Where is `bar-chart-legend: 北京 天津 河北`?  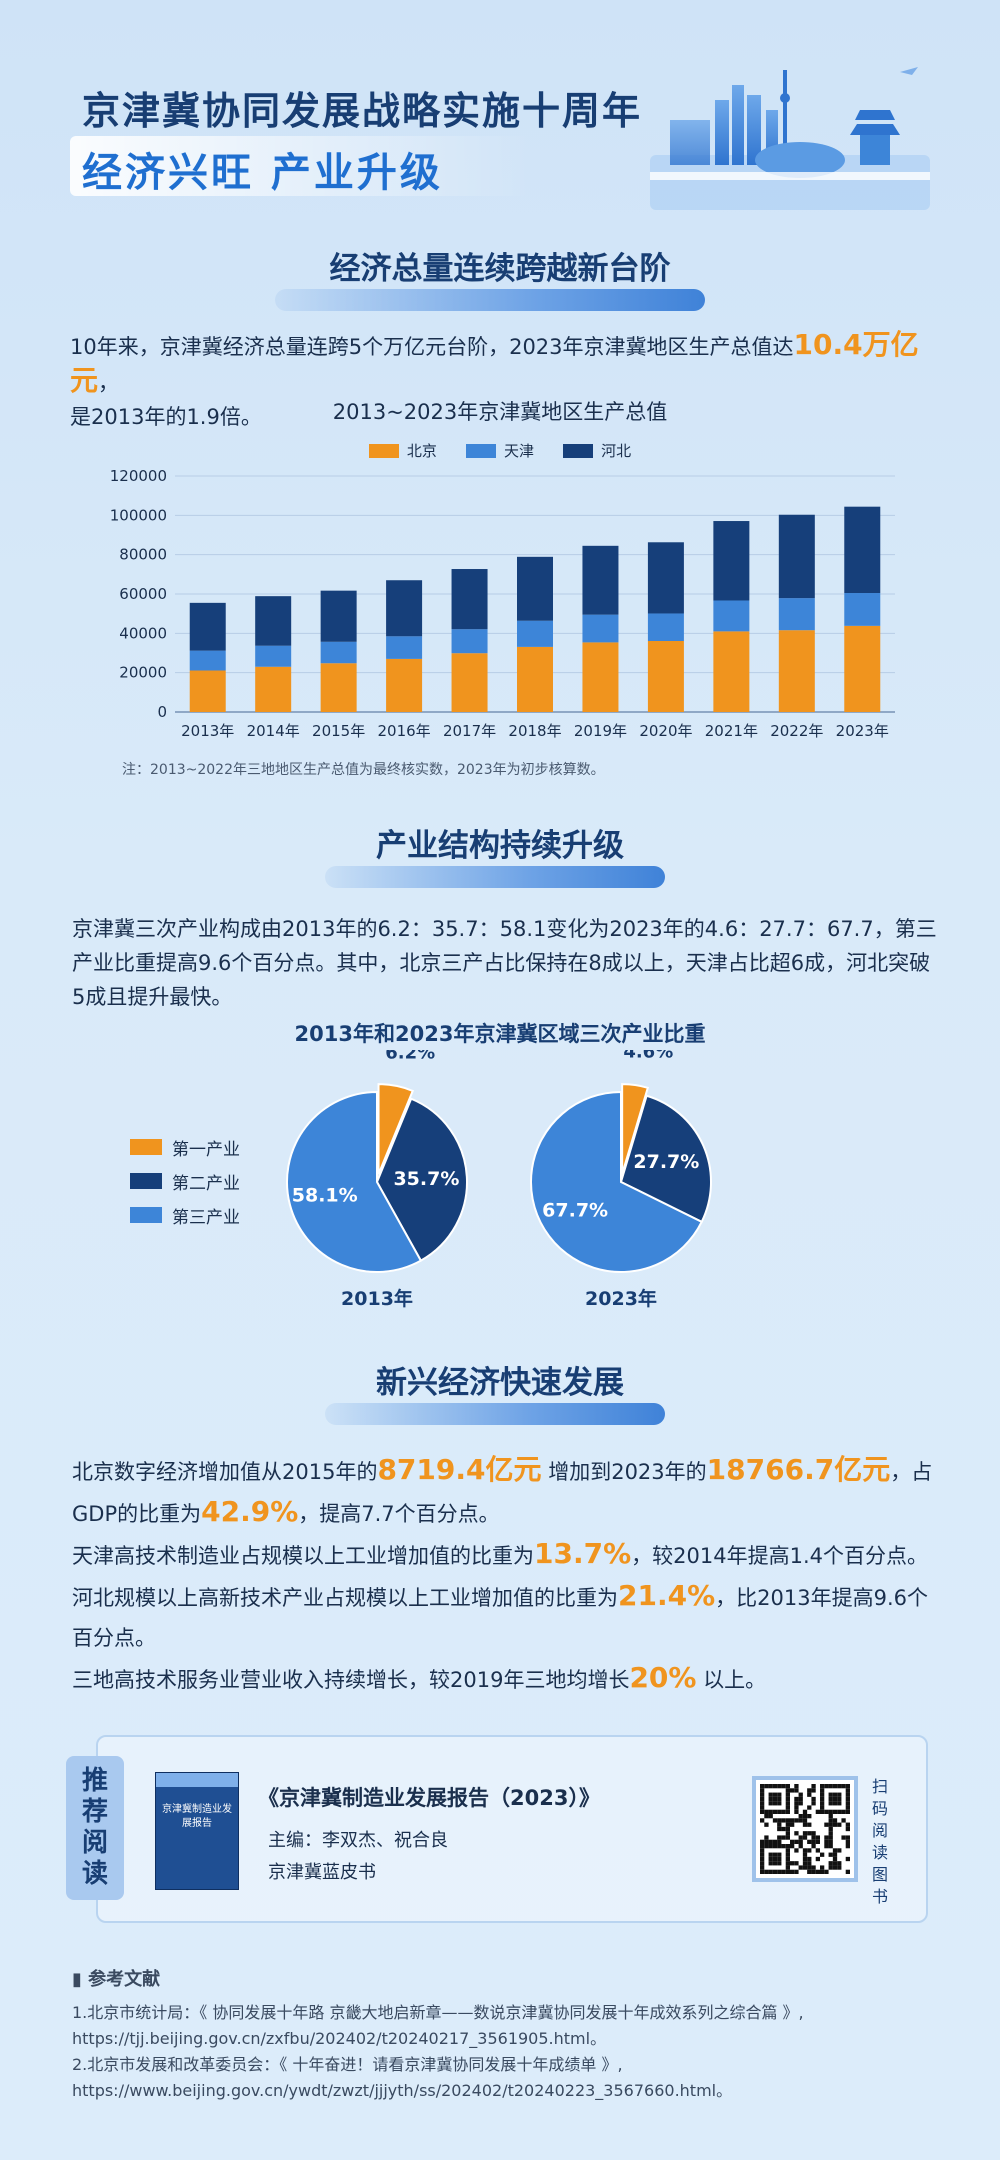 bar-chart-legend: 北京 天津 河北 is located at coordinates (500, 451).